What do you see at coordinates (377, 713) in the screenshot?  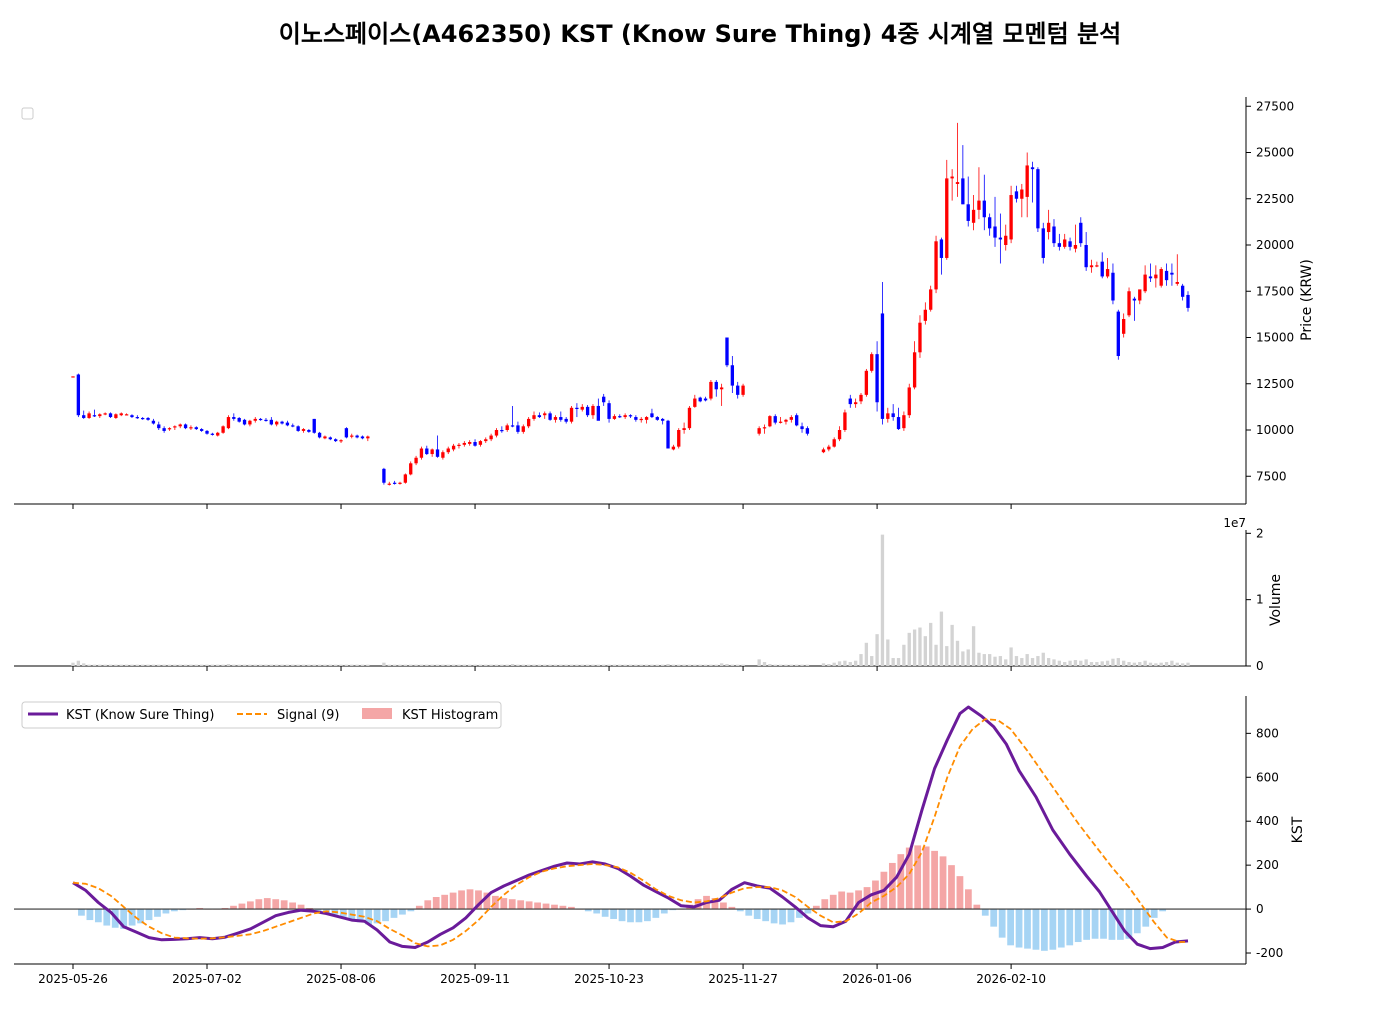 I see `legend-histogram-swatch` at bounding box center [377, 713].